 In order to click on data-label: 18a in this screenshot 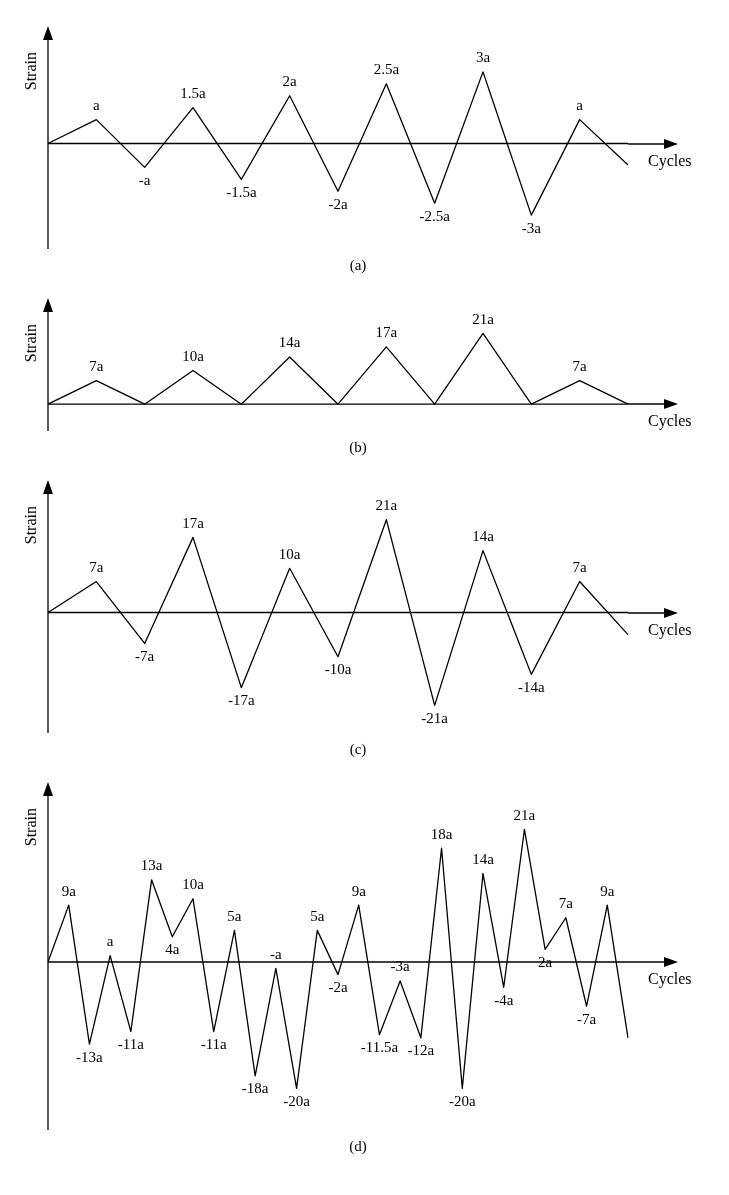, I will do `click(441, 833)`.